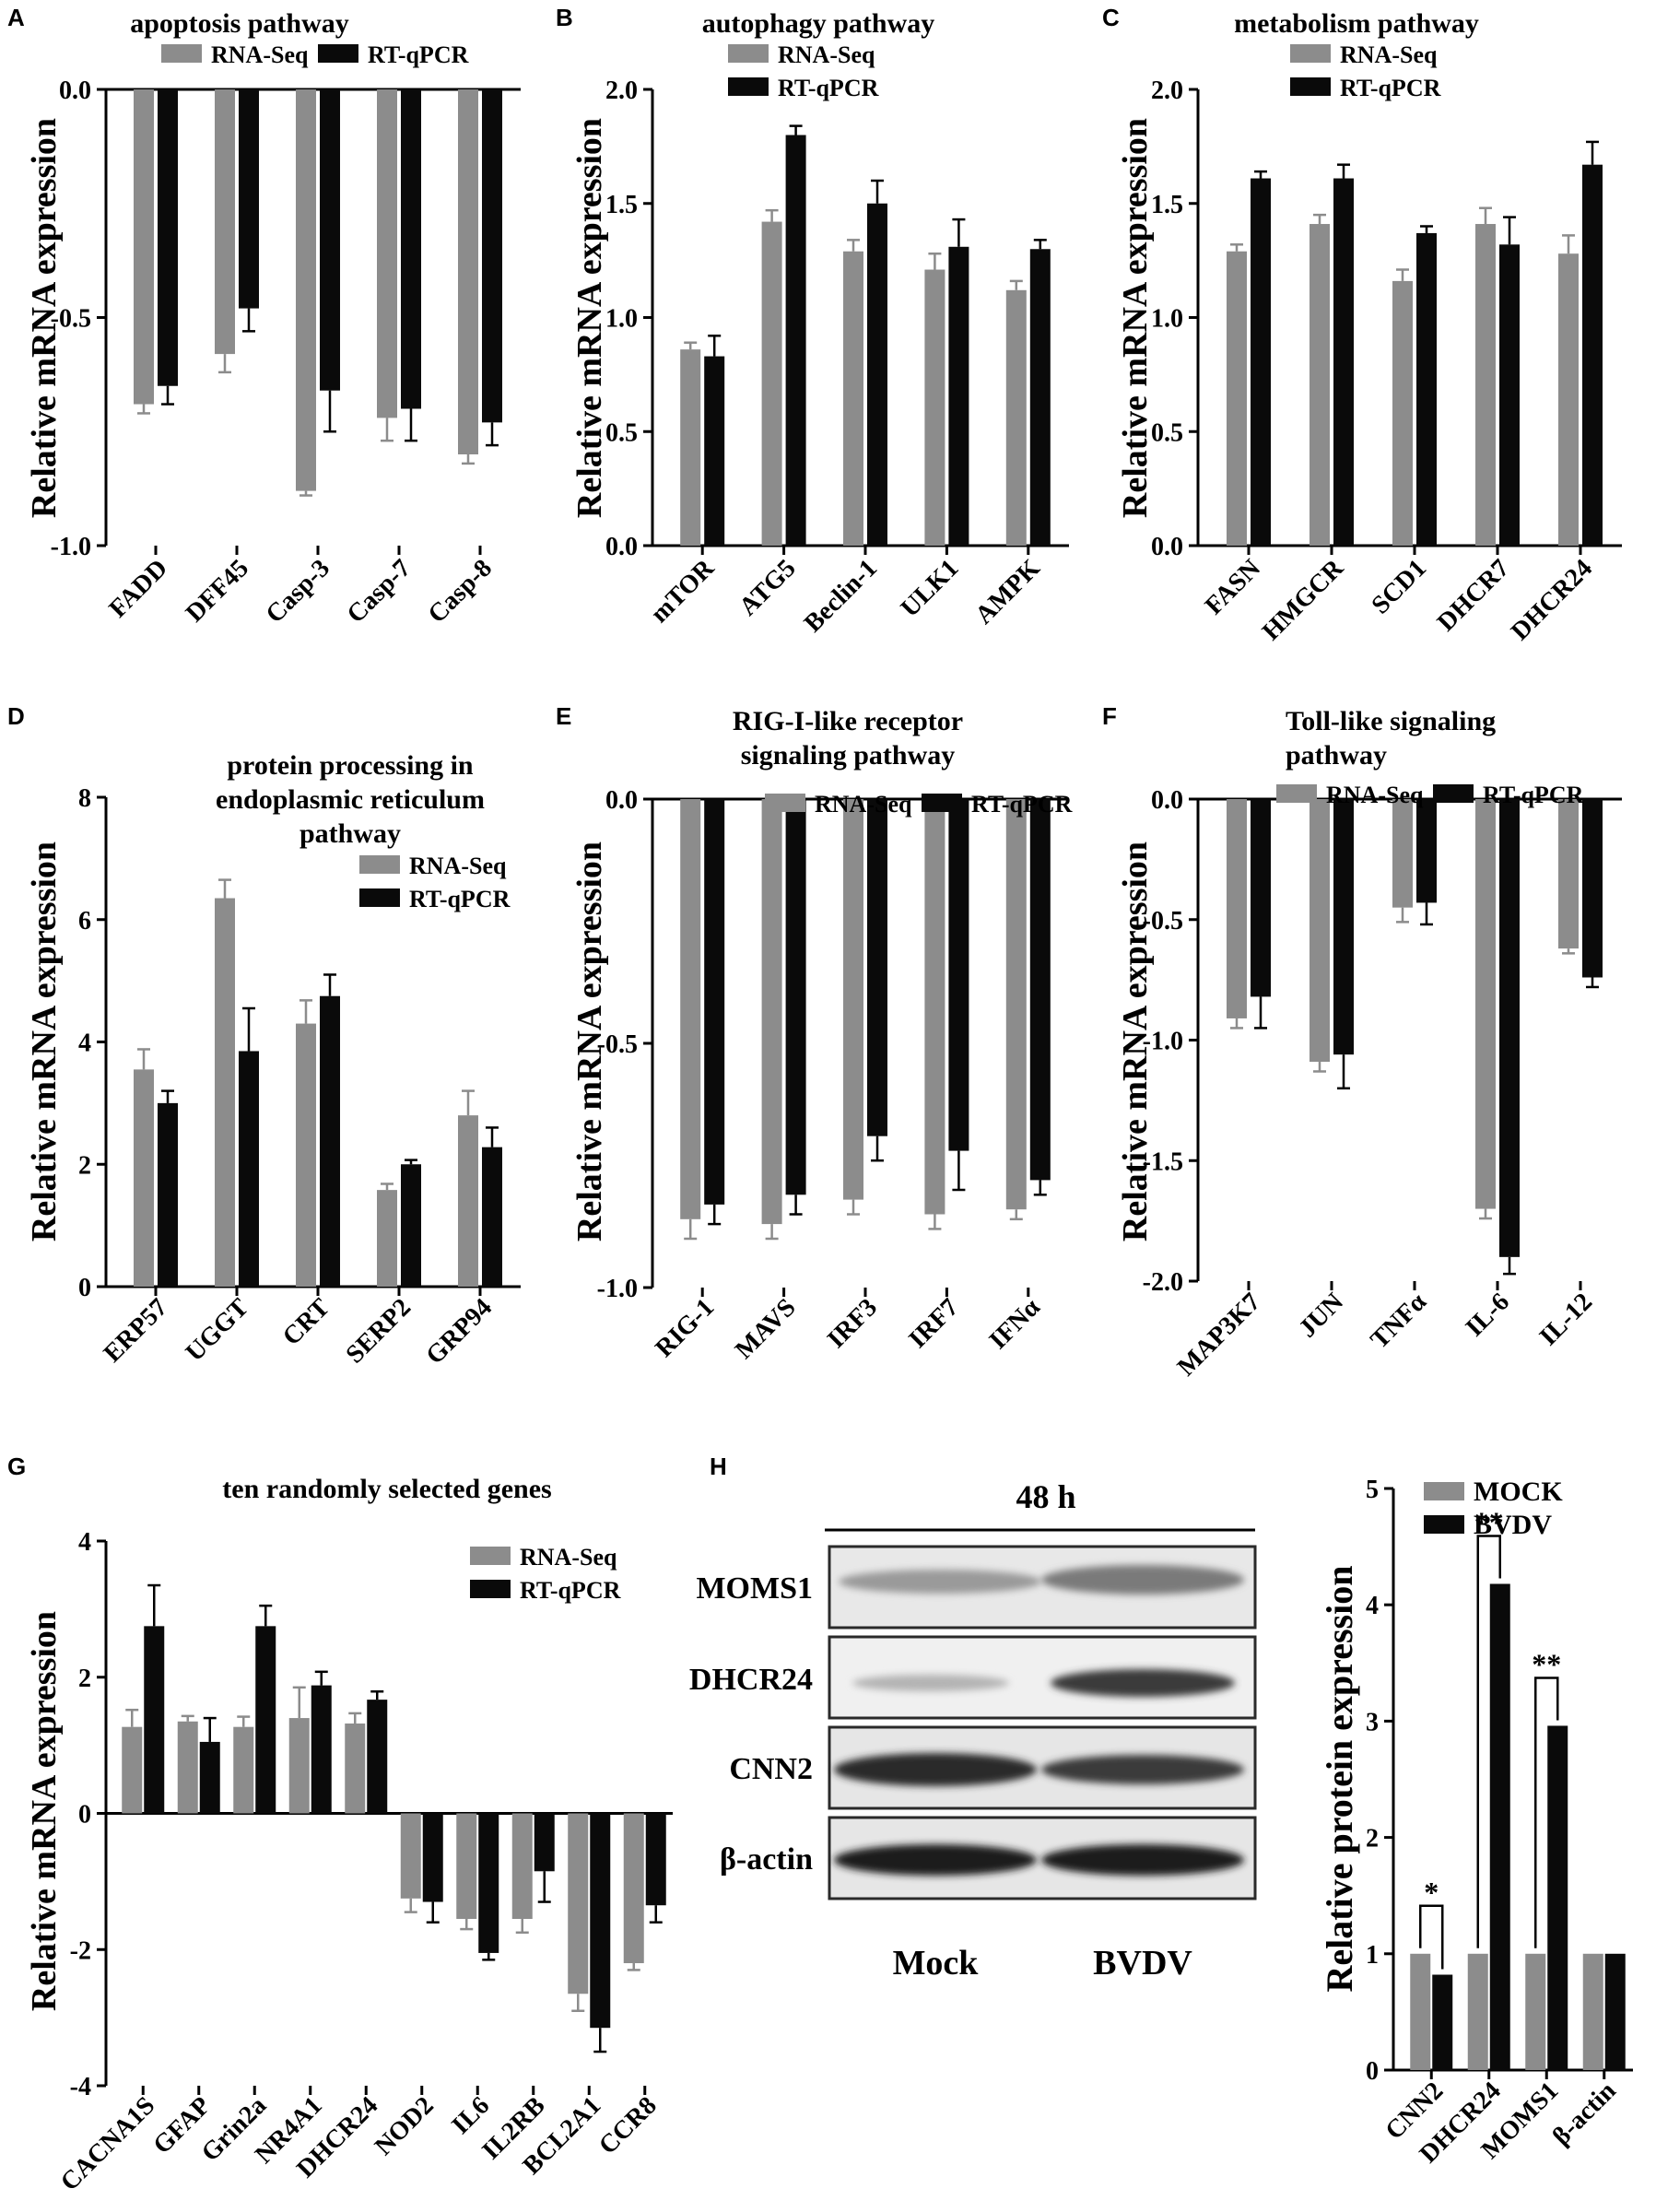  I want to click on legend-swatch-bvdv, so click(1444, 1524).